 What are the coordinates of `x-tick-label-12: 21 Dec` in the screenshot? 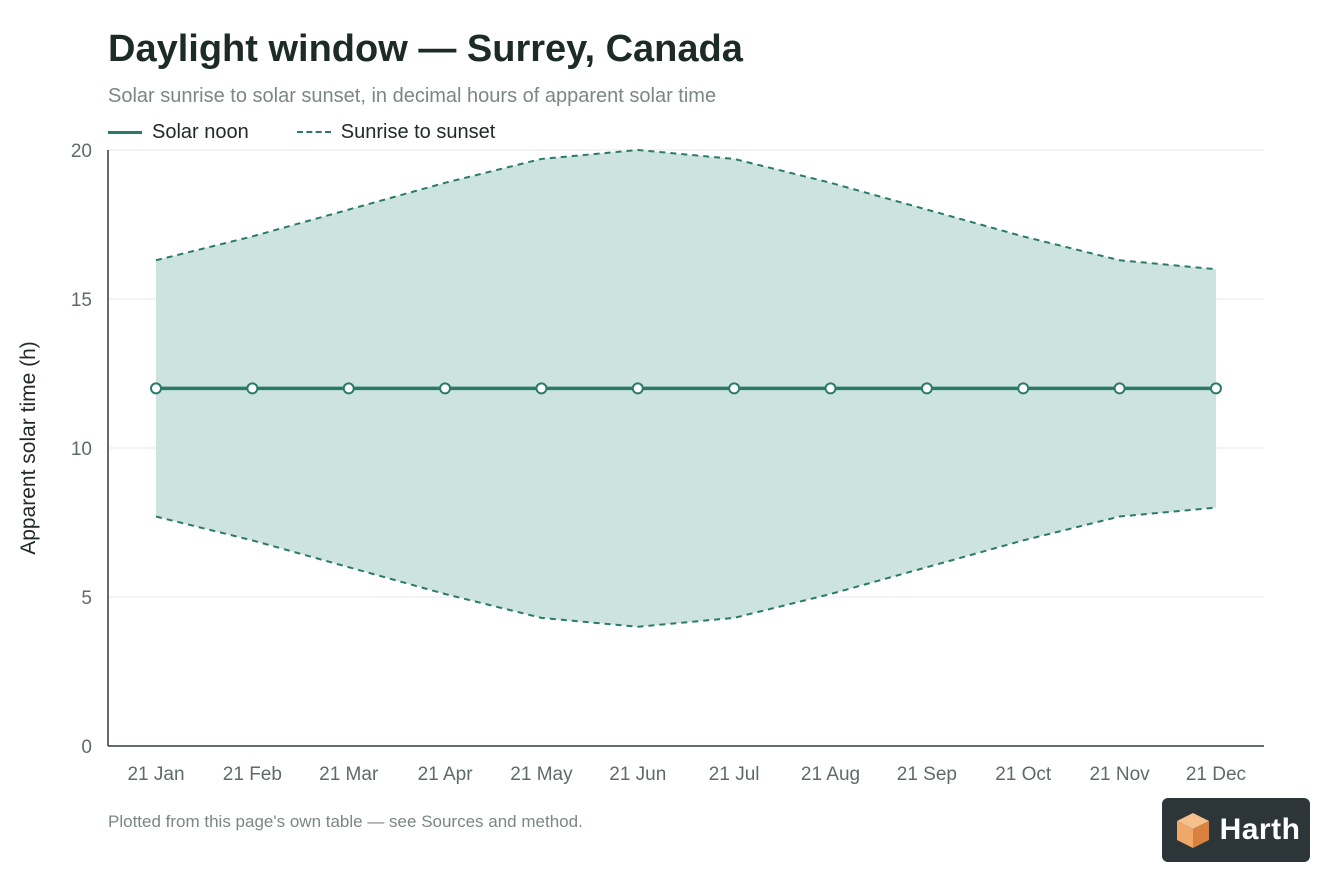 It's located at (1216, 774).